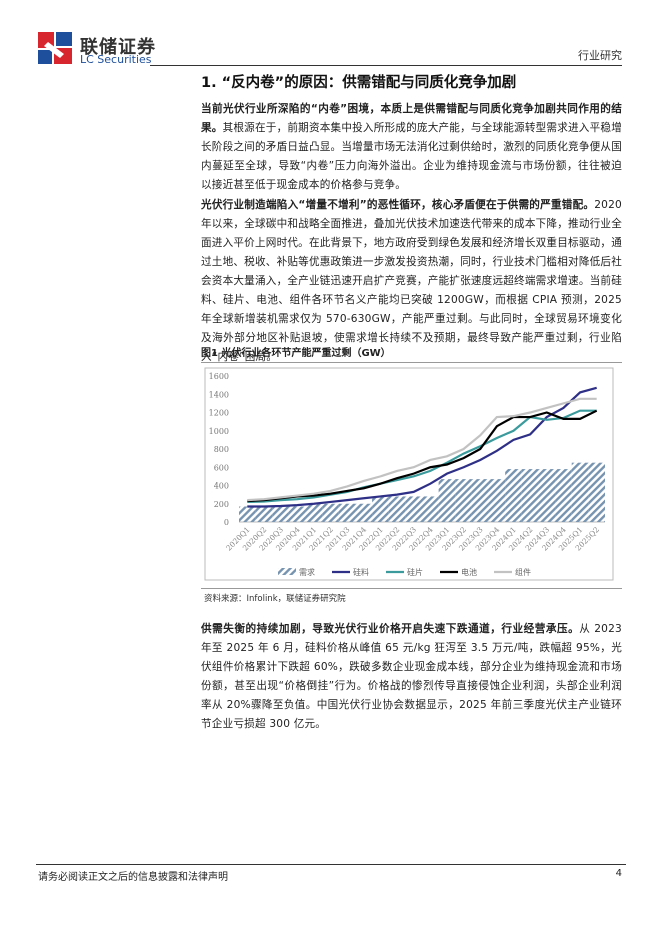 This screenshot has height=936, width=662. What do you see at coordinates (359, 83) in the screenshot?
I see `section-title: 1. “反内卷”的原因：供需错配与同质化竞争加剧` at bounding box center [359, 83].